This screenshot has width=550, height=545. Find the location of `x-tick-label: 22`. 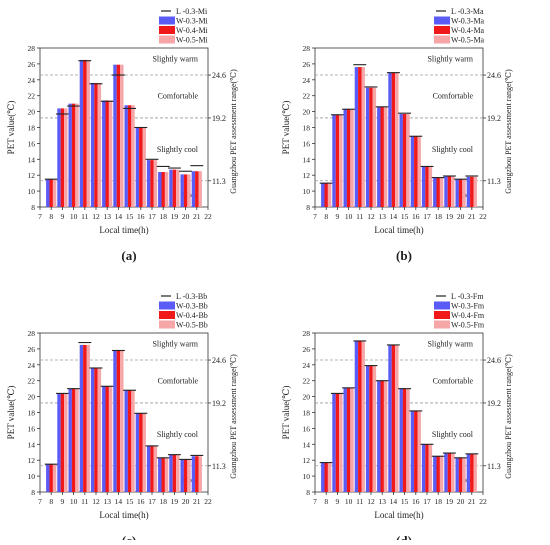

x-tick-label: 22 is located at coordinates (483, 216).